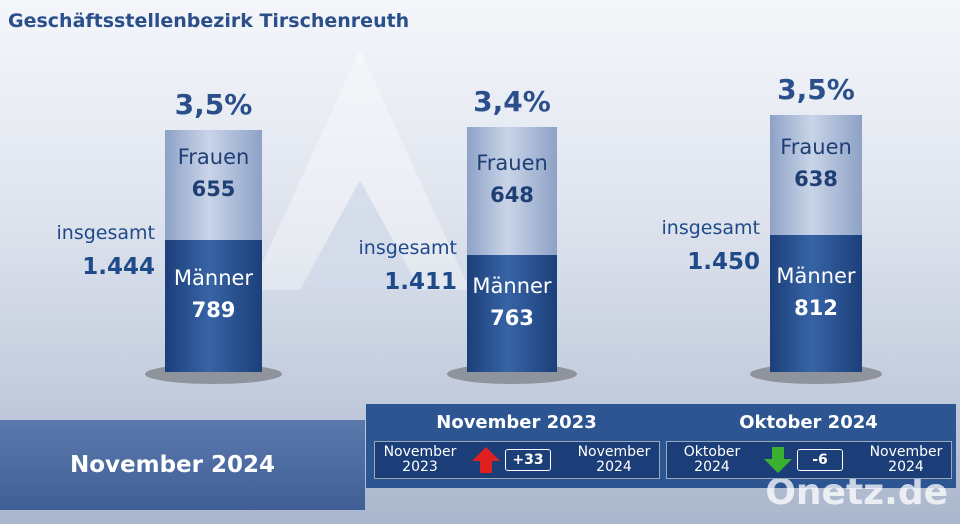  I want to click on total-value: 1.411, so click(420, 282).